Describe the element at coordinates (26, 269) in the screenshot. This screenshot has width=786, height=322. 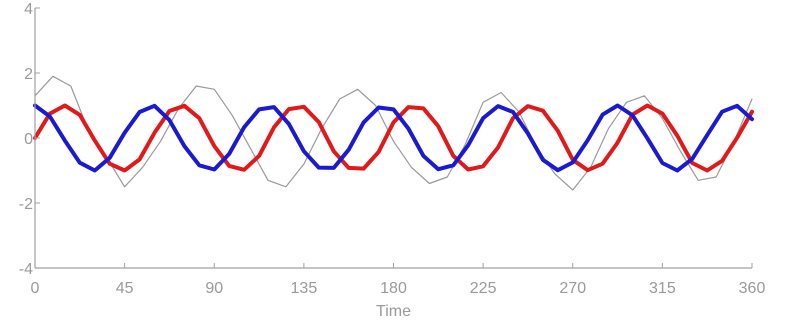
I see `y-tick-label: -4` at that location.